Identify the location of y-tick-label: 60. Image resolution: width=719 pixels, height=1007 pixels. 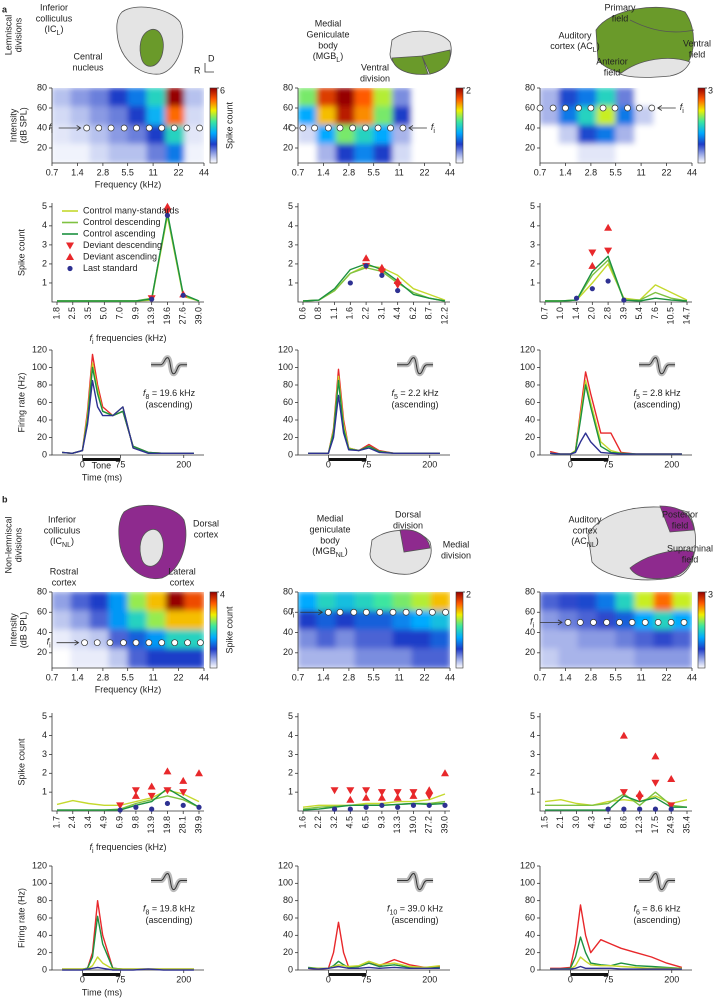
(530, 917).